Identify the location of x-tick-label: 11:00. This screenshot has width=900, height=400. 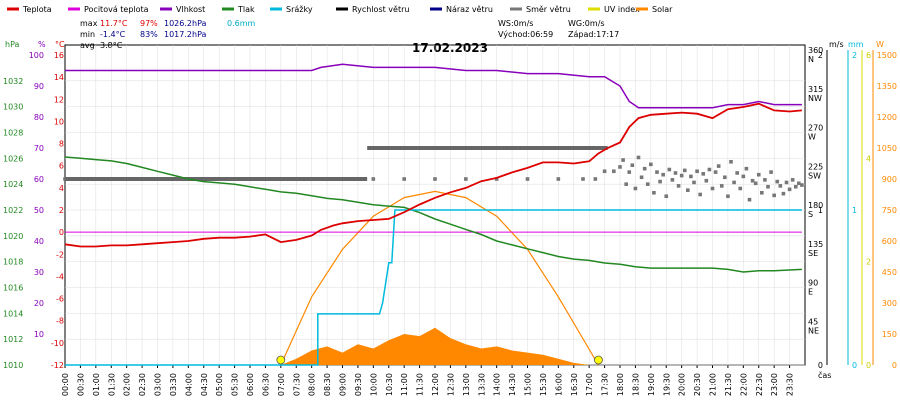
(404, 384).